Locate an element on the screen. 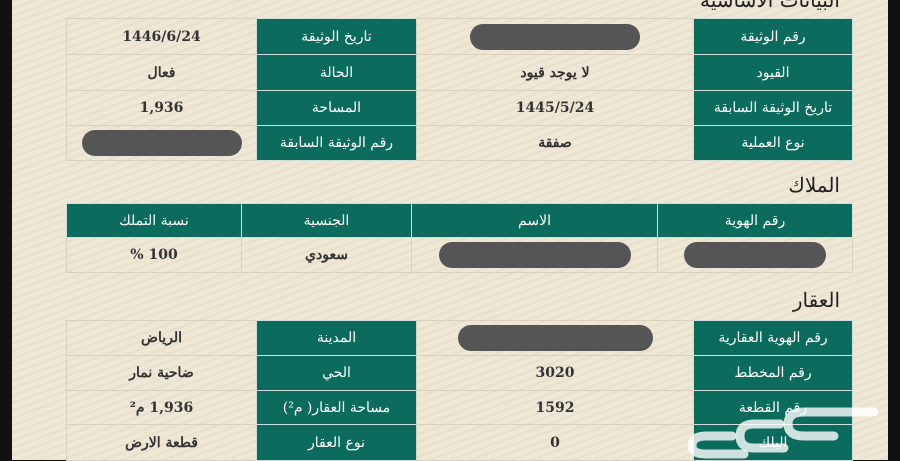 The width and height of the screenshot is (900, 461). field-value: 1446/6/24 is located at coordinates (161, 36).